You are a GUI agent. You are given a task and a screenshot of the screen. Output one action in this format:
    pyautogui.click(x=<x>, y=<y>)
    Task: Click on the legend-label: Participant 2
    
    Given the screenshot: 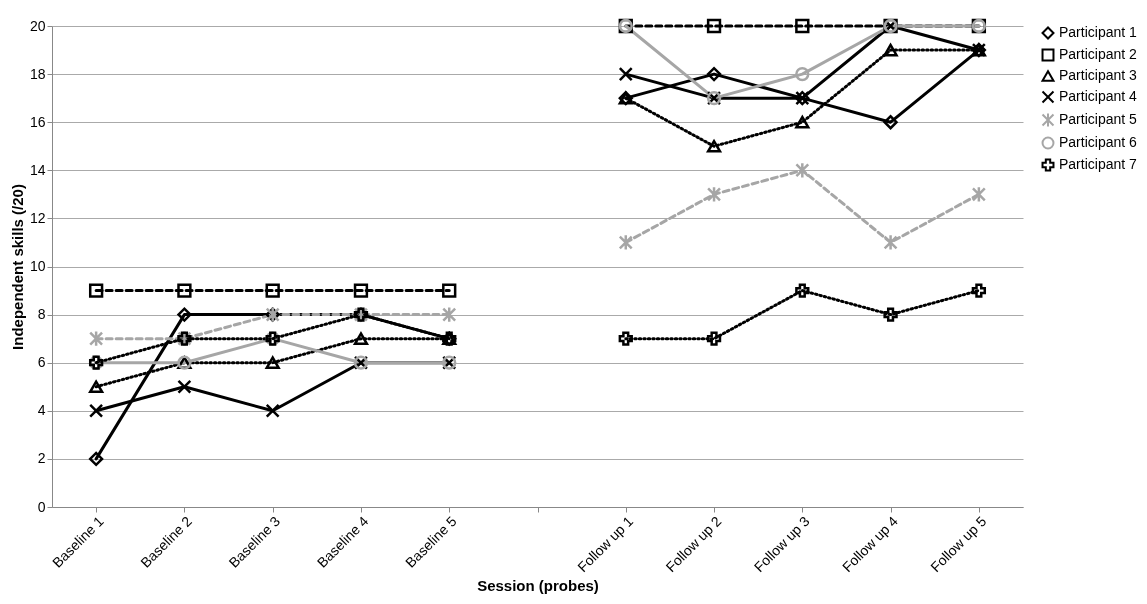 What is the action you would take?
    pyautogui.click(x=1098, y=54)
    